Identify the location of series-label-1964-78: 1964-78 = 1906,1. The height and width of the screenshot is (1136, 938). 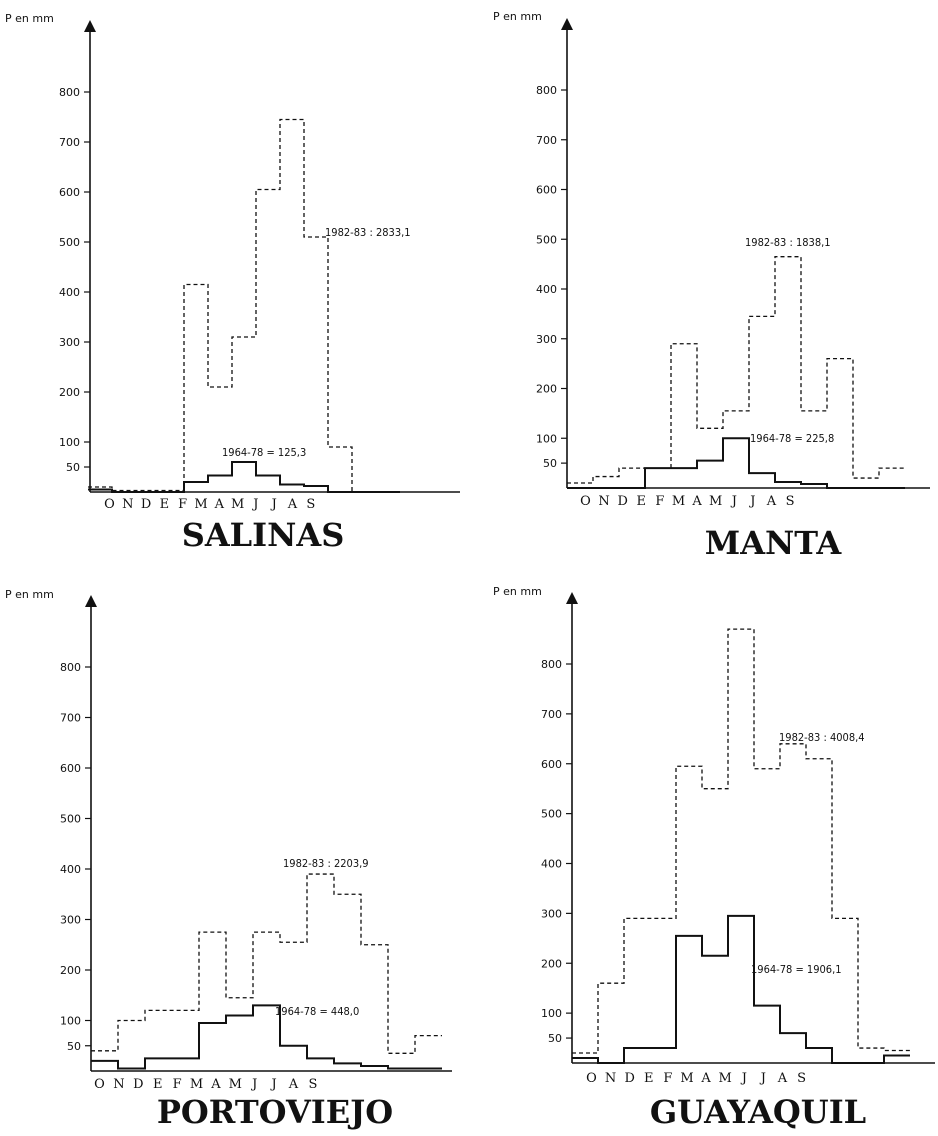
(796, 969).